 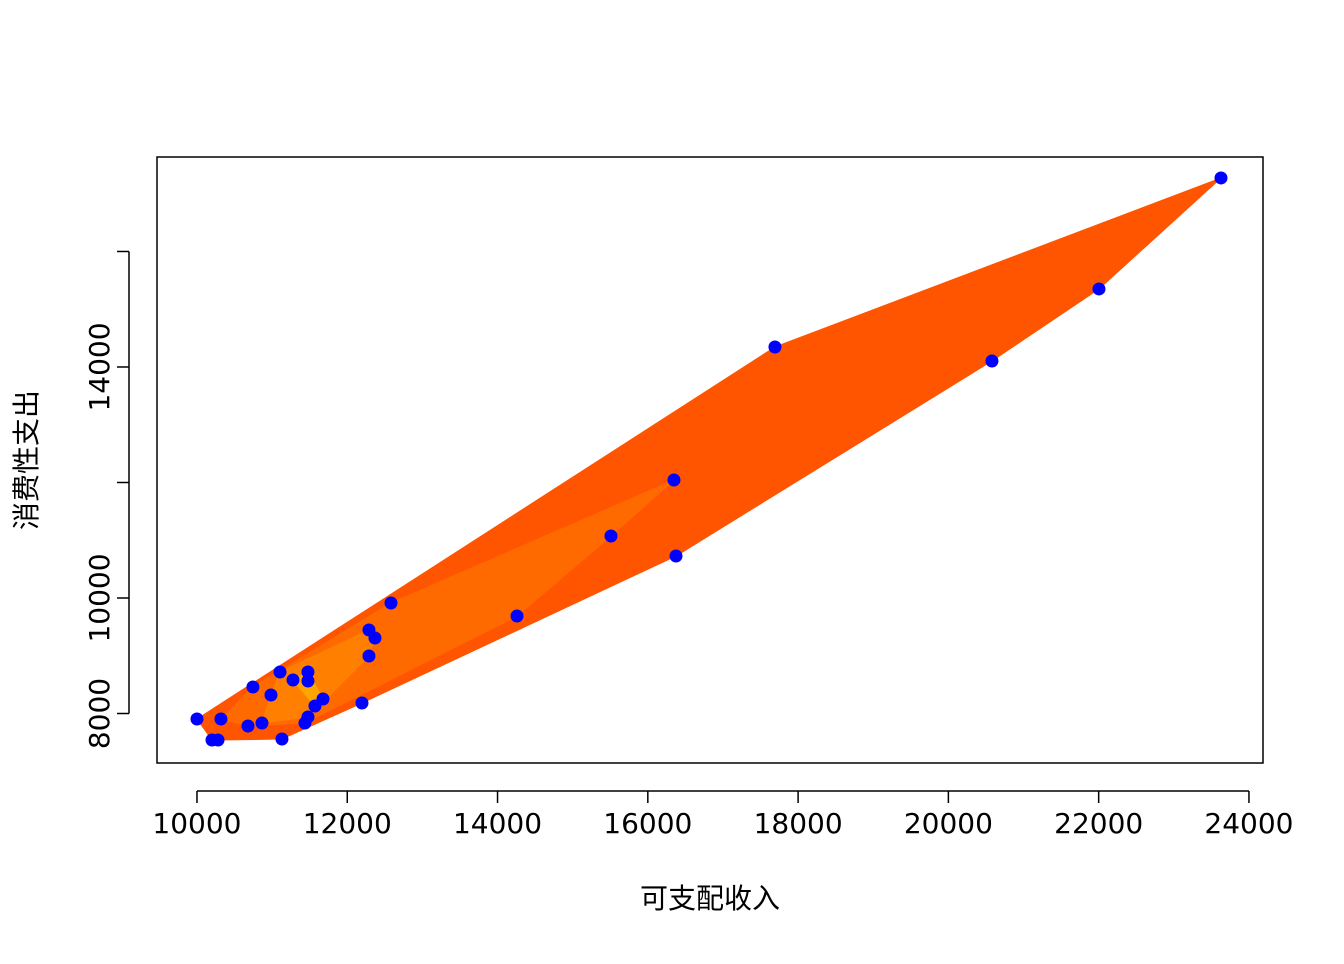 I want to click on x-tick-label: 24000, so click(x=1248, y=823).